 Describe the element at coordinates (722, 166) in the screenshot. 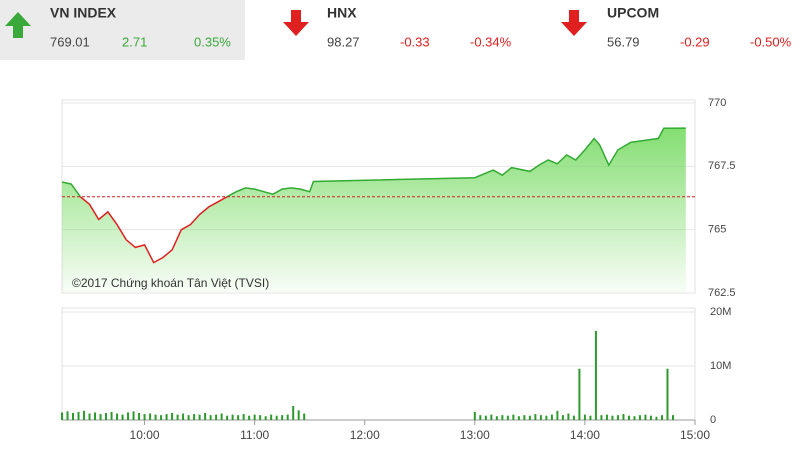

I see `y-tick-label: 767.5` at that location.